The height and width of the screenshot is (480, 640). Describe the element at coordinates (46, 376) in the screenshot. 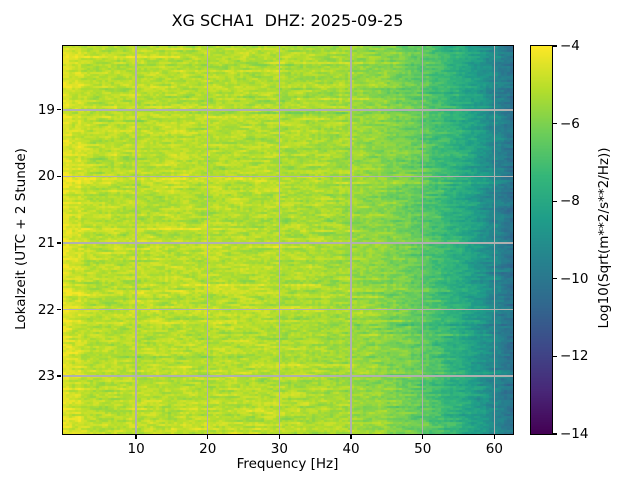

I see `y-tick-label: 23` at that location.